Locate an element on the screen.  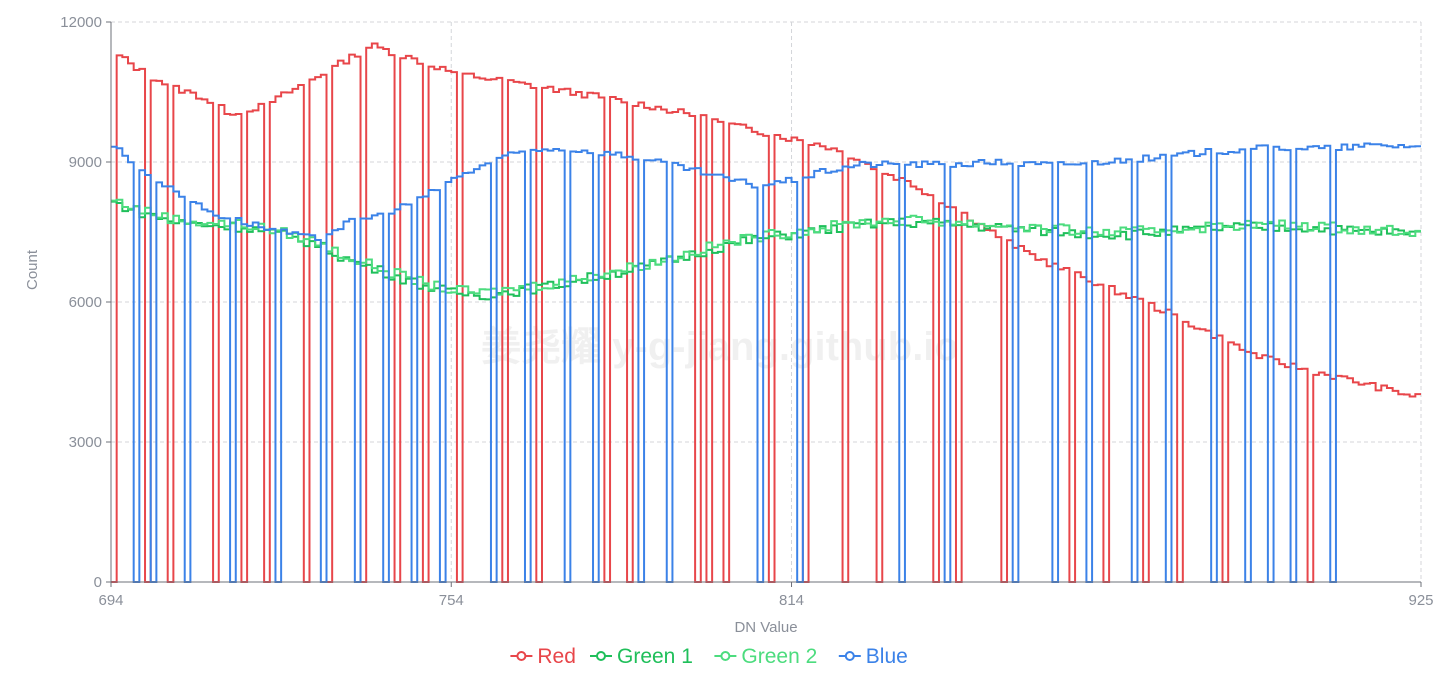
x-tick-label-0: 694 is located at coordinates (110, 600).